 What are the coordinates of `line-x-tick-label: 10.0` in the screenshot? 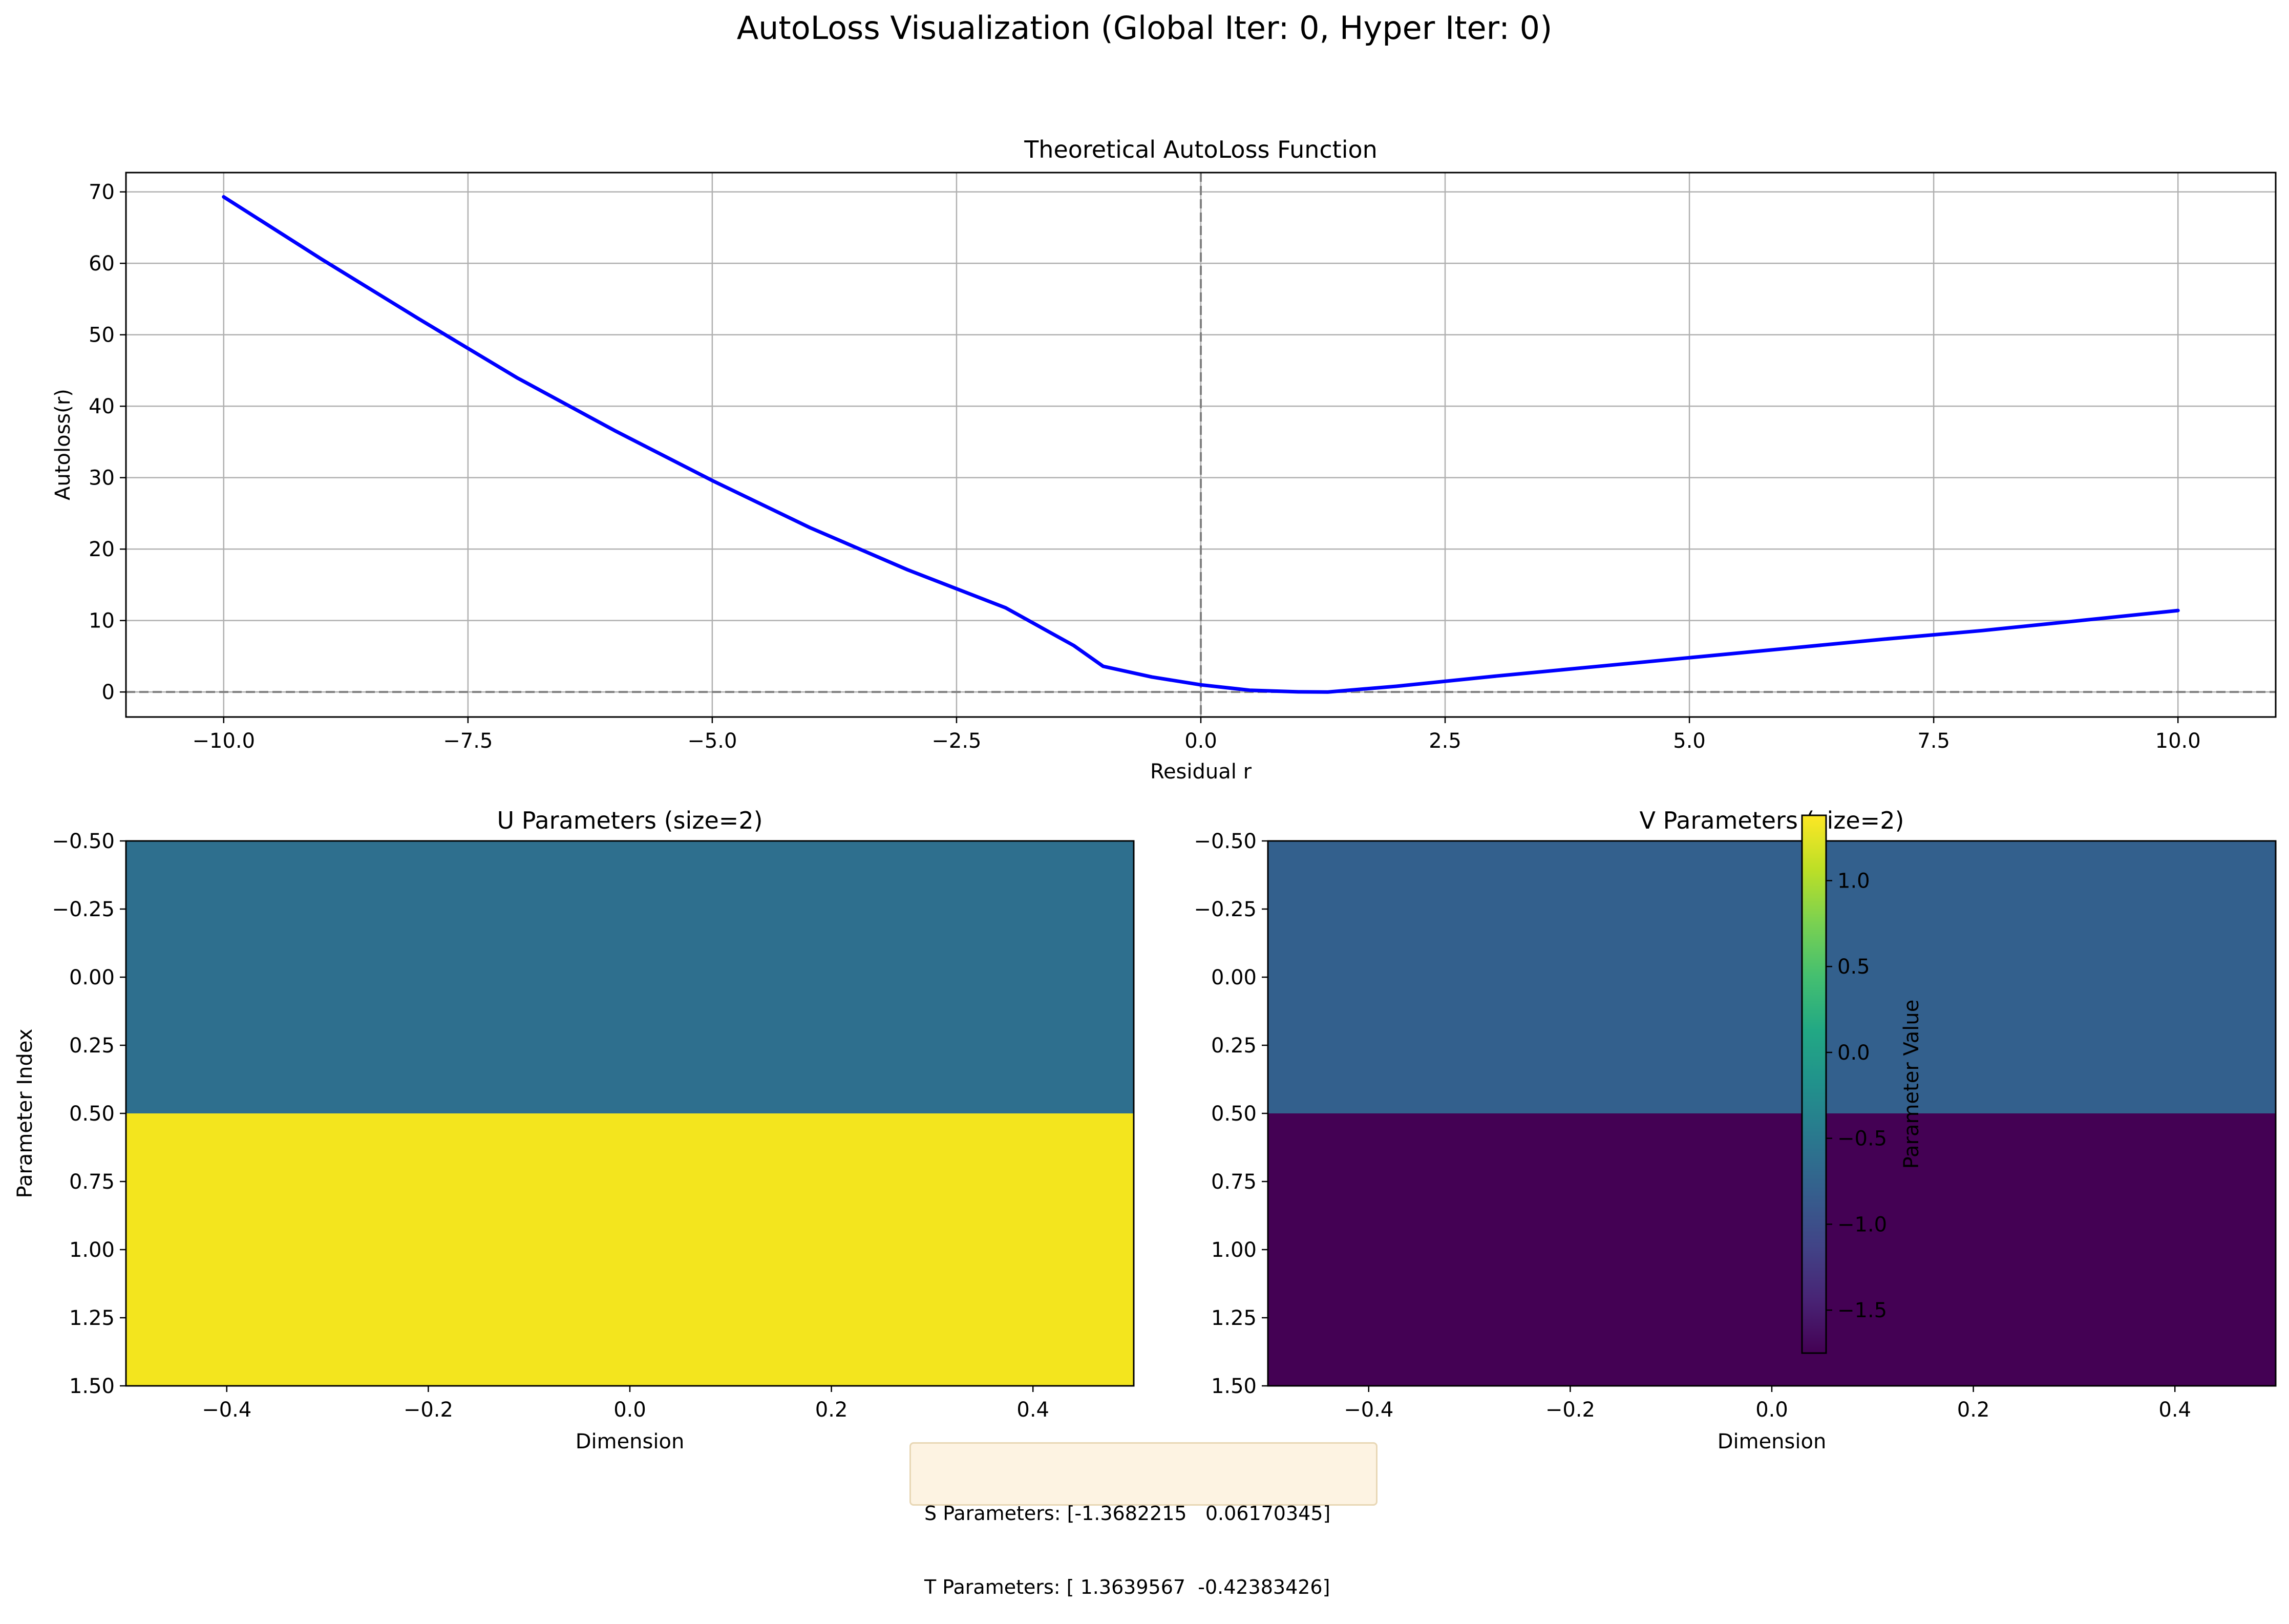 It's located at (2178, 741).